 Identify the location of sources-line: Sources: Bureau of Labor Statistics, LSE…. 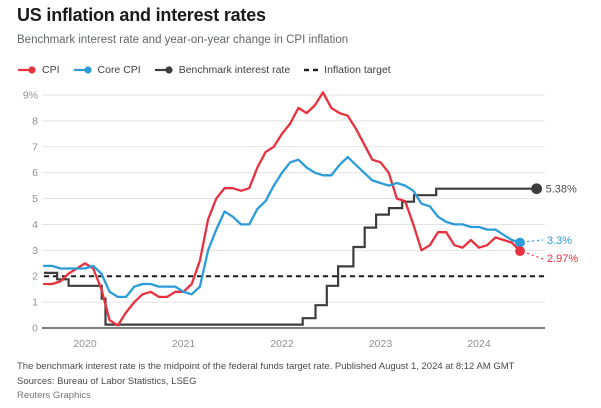
(107, 381).